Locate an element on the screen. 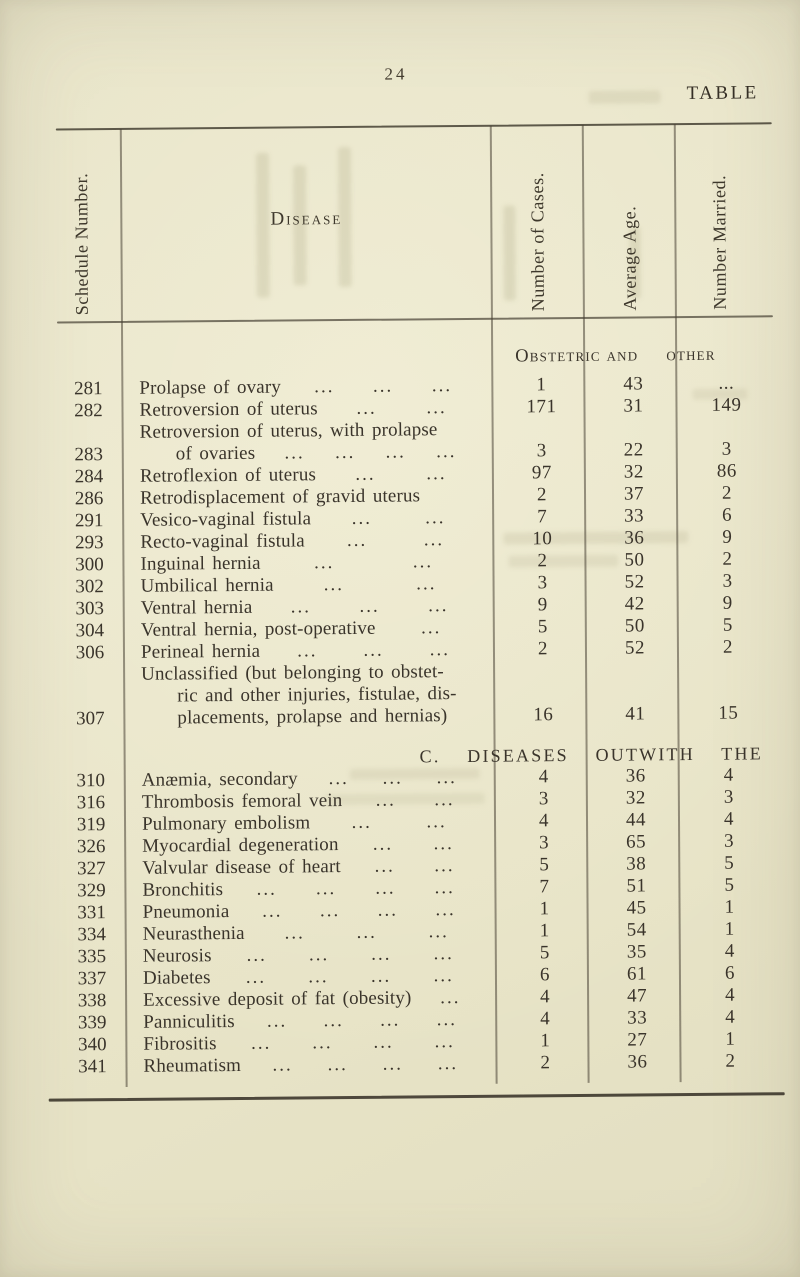 The height and width of the screenshot is (1277, 800). schedule-number-cell: 291 is located at coordinates (89, 521).